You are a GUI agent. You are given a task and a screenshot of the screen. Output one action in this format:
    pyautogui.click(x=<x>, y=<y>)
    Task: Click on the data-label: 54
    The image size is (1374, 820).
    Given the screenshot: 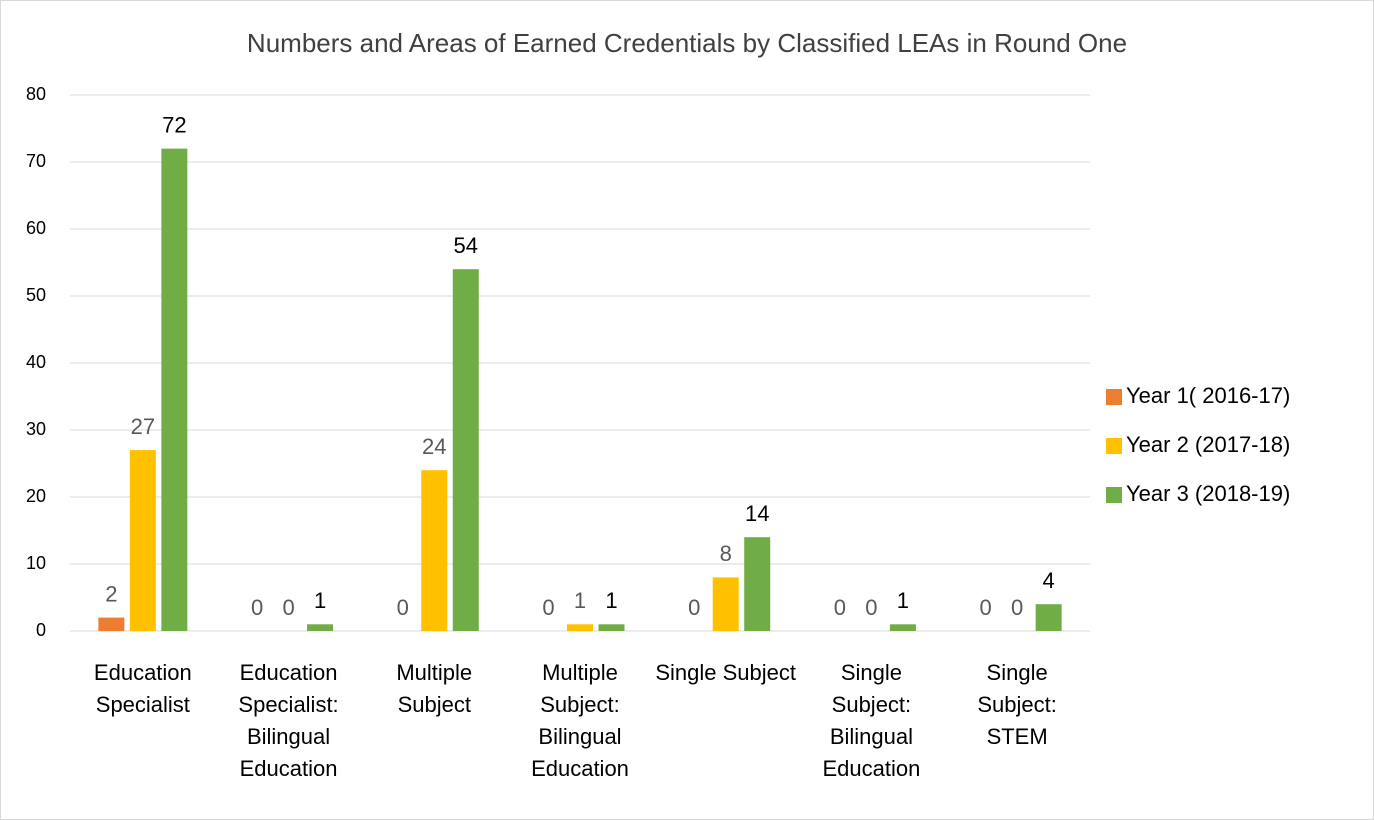 What is the action you would take?
    pyautogui.click(x=466, y=245)
    